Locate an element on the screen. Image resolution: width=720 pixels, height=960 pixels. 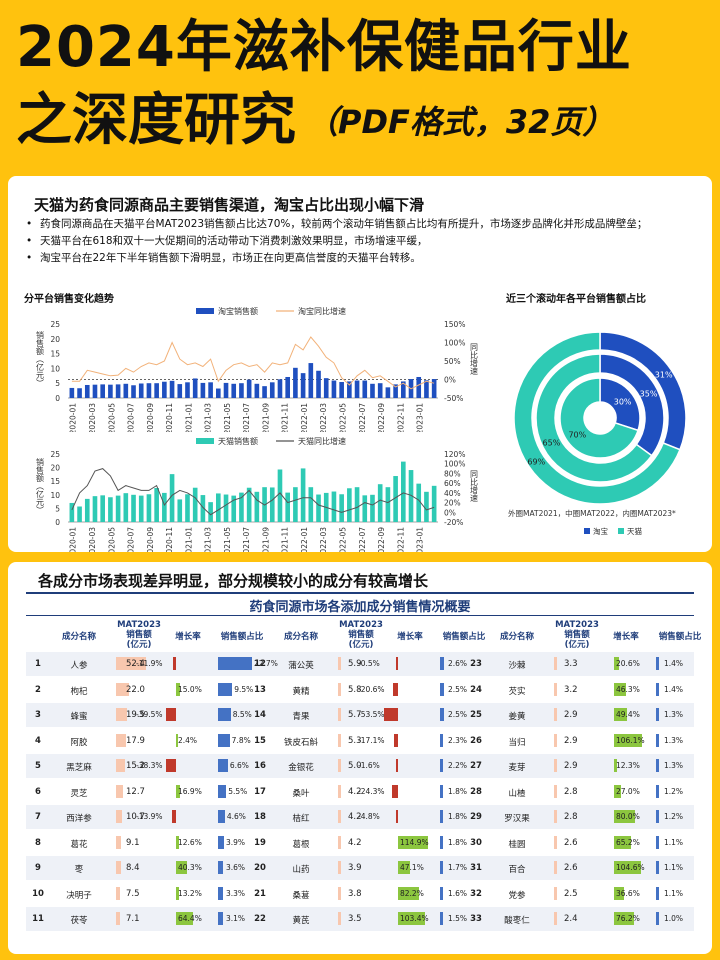
row-name: 金银花 is located at coordinates (301, 768).